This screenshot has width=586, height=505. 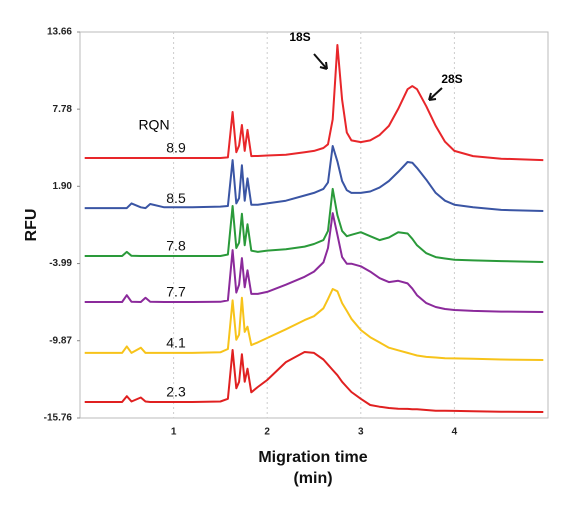 What do you see at coordinates (378, 77) in the screenshot?
I see `arrows` at bounding box center [378, 77].